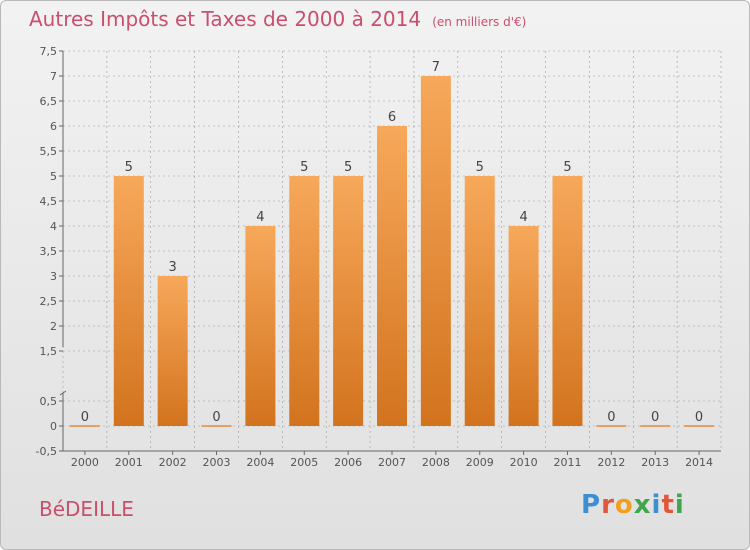 This screenshot has width=750, height=550. Describe the element at coordinates (216, 417) in the screenshot. I see `data-label-2003: 0` at that location.